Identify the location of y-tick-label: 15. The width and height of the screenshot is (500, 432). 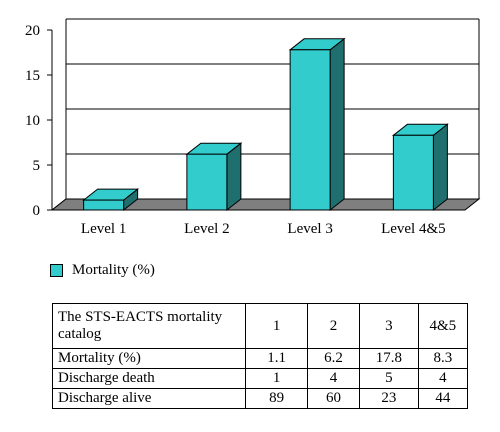
(32, 76).